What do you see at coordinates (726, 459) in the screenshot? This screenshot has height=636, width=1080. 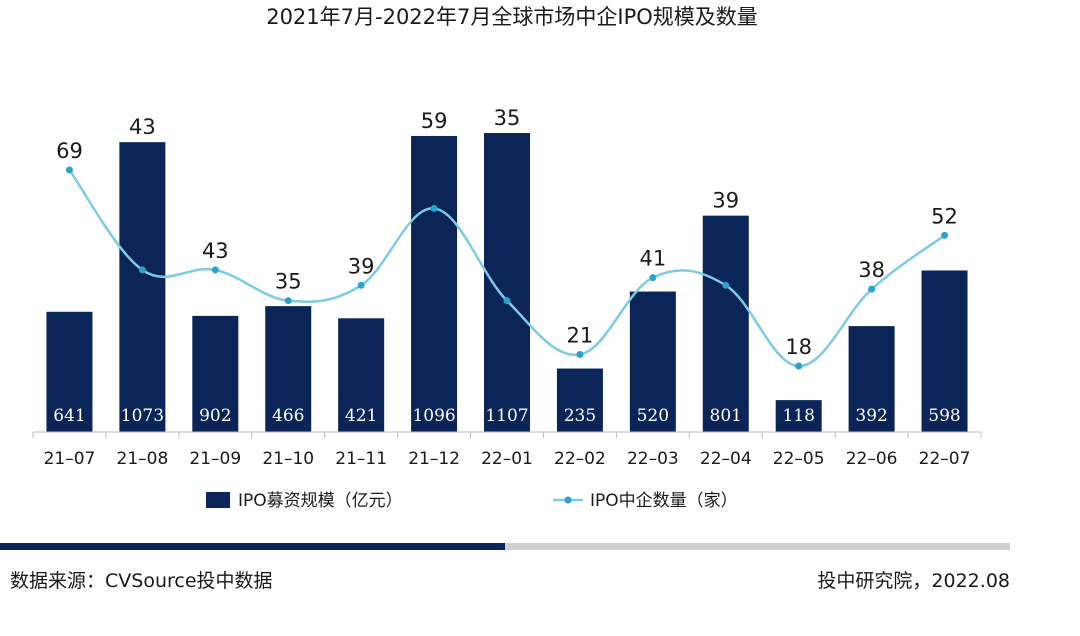 I see `x-tick-label: 22–04` at bounding box center [726, 459].